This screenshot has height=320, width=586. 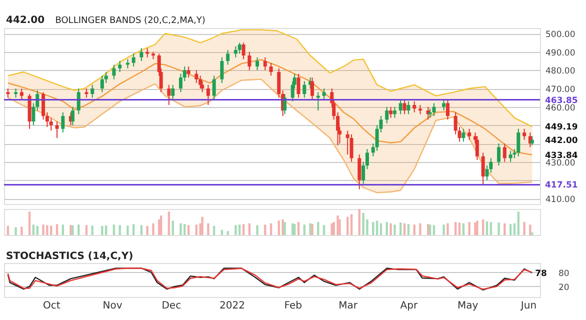 What do you see at coordinates (564, 287) in the screenshot?
I see `y-tick-label: 20` at bounding box center [564, 287].